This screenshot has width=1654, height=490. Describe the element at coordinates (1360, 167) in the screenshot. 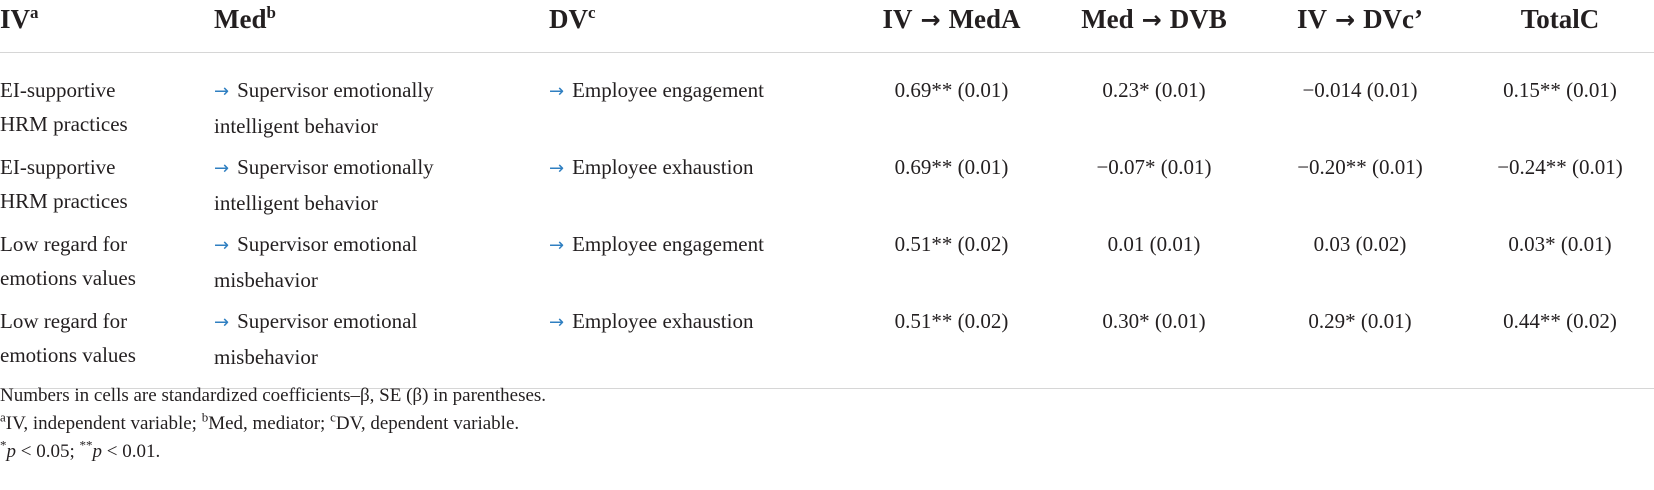

I see `cell-iv-to-dv: −0.20** (0.01)` at that location.